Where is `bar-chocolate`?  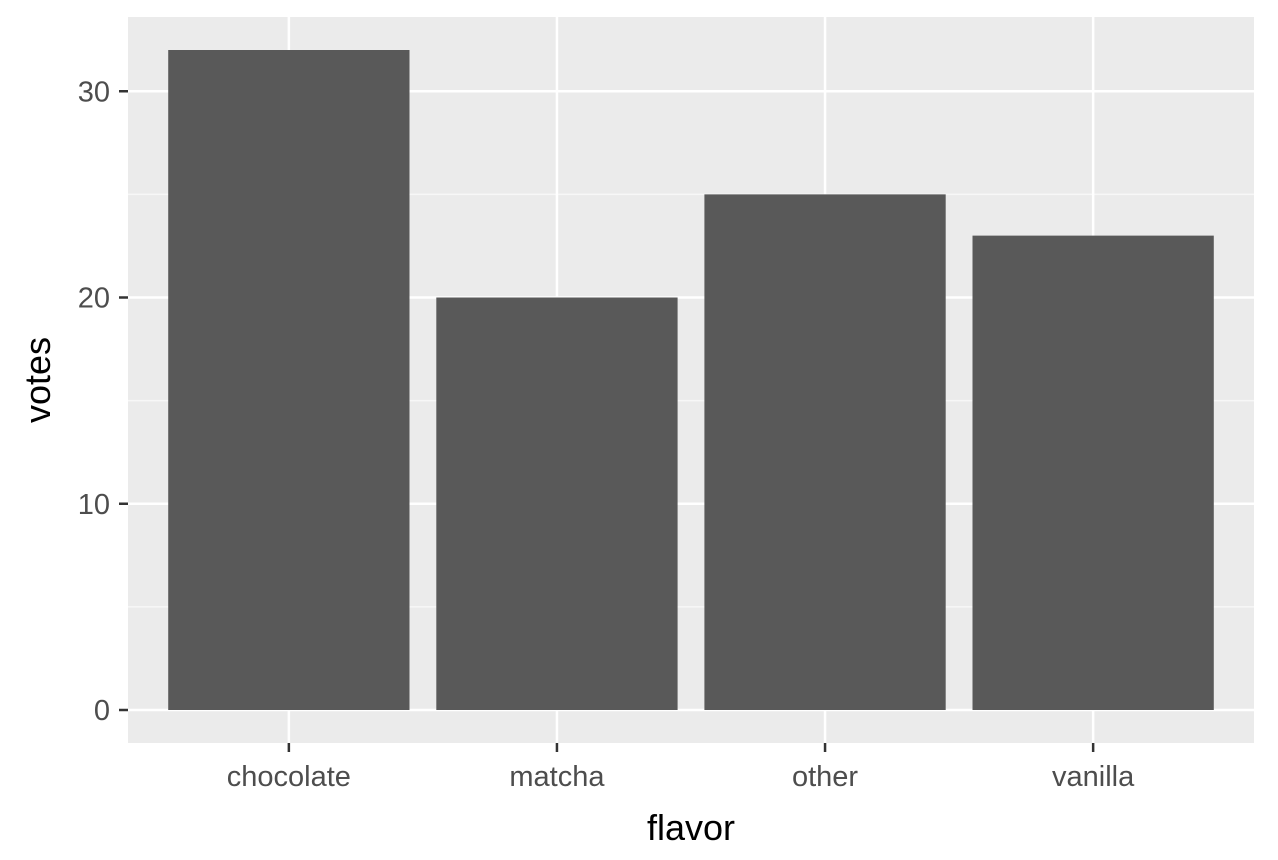
bar-chocolate is located at coordinates (289, 380).